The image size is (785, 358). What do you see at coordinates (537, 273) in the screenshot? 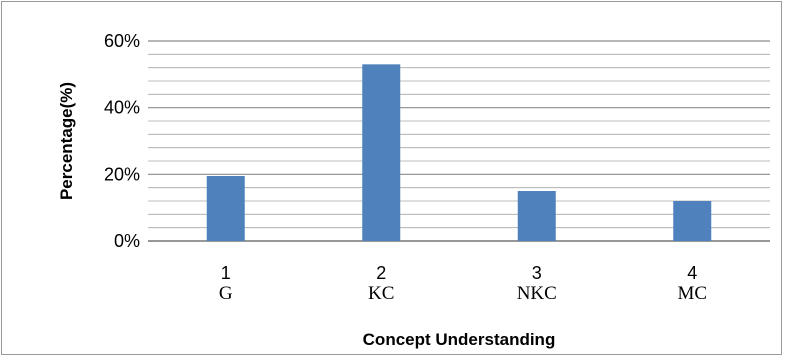
I see `x-tick-label: 3` at bounding box center [537, 273].